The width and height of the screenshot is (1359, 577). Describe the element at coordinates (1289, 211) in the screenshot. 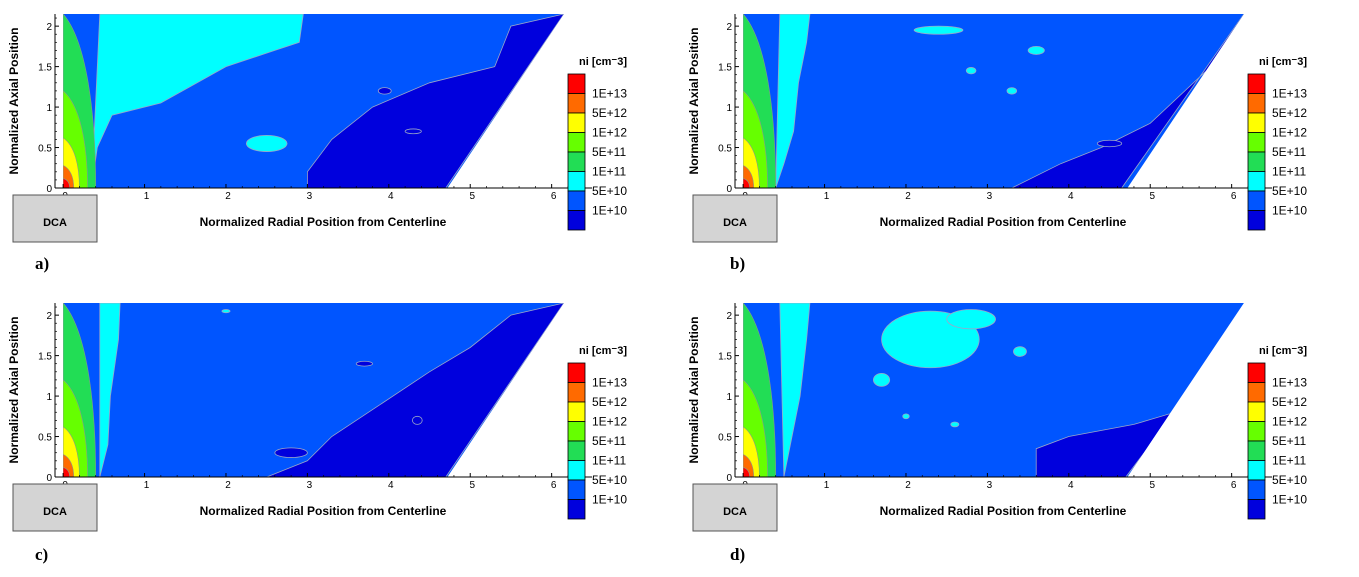

I see `legend-level-label: 1E+10` at that location.